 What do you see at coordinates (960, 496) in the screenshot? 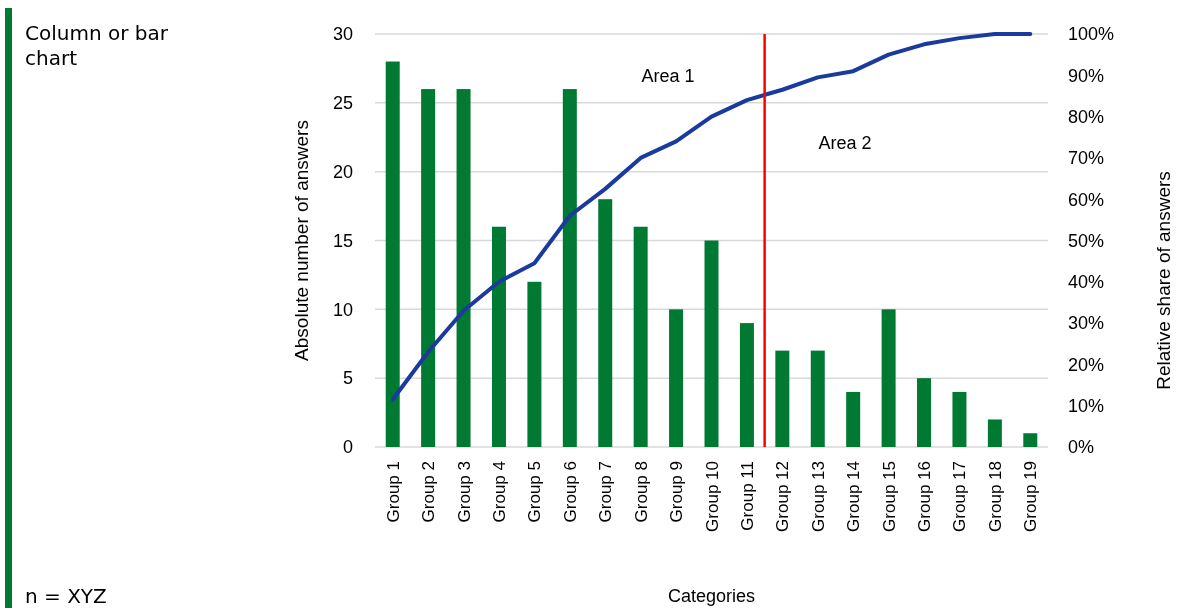
I see `x-tick-label: Group 17` at bounding box center [960, 496].